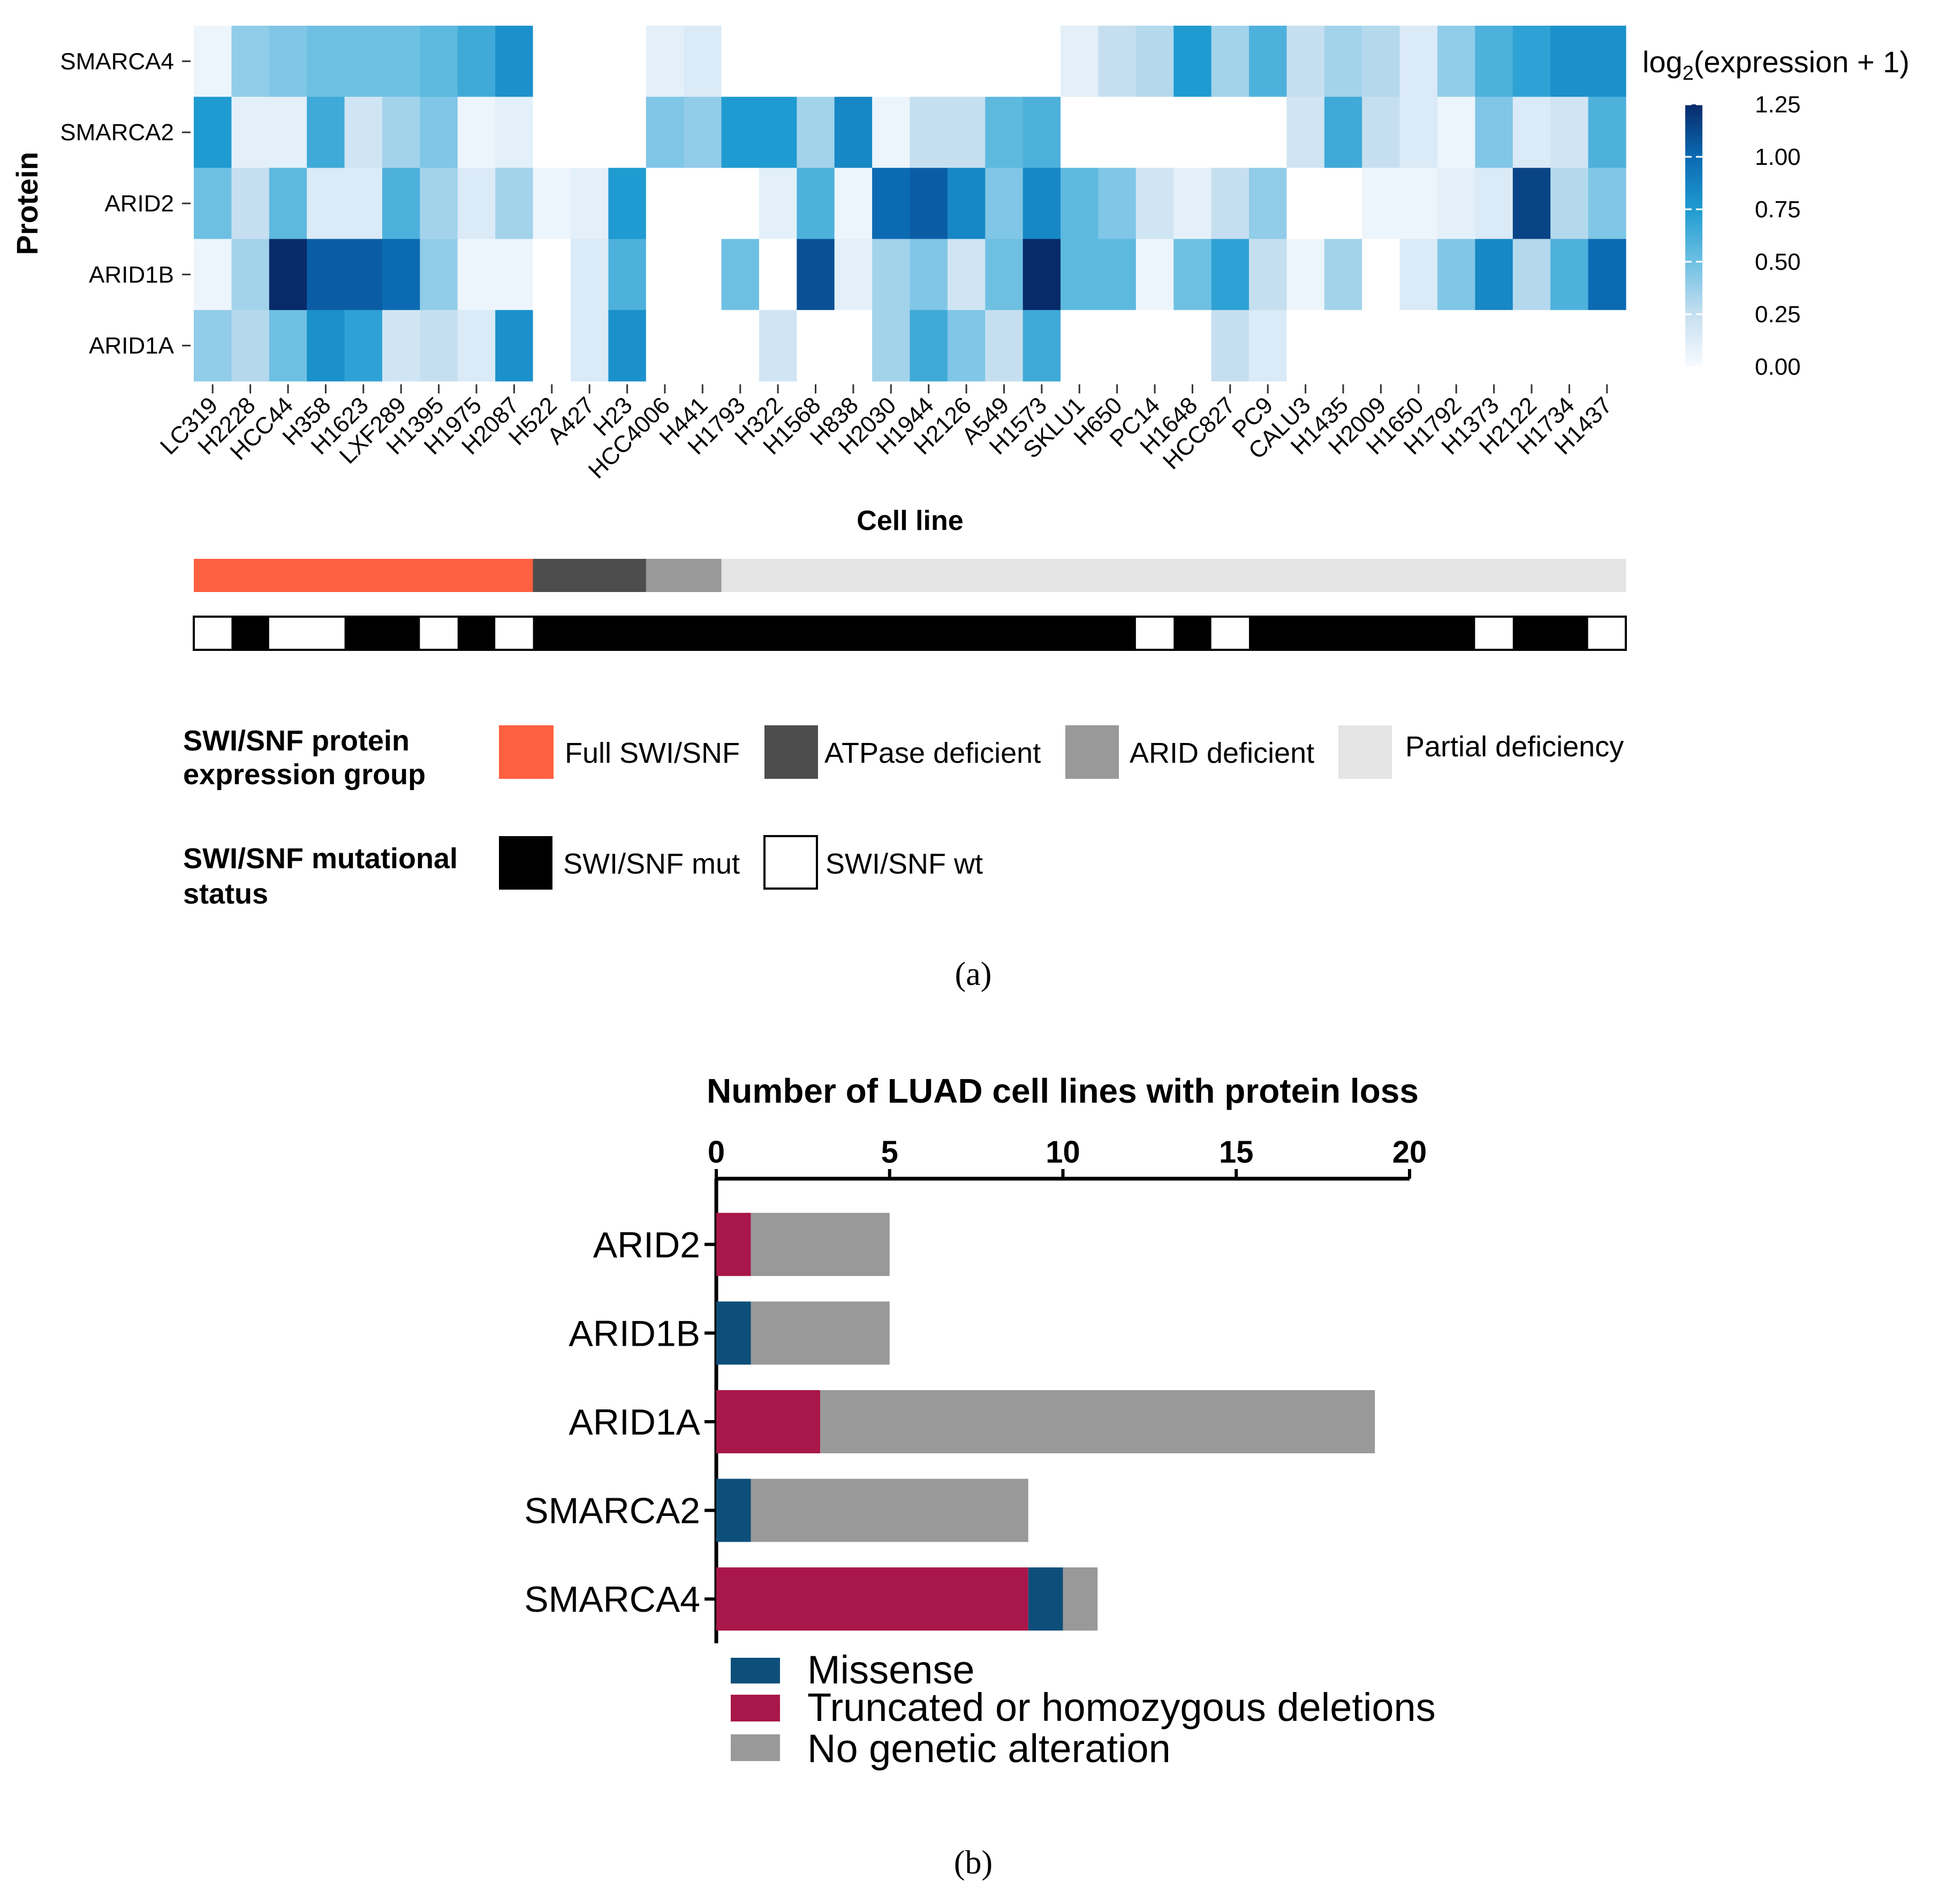 This screenshot has width=1939, height=1904. What do you see at coordinates (439, 346) in the screenshot?
I see `heatmap-cell-arid1a-h1395` at bounding box center [439, 346].